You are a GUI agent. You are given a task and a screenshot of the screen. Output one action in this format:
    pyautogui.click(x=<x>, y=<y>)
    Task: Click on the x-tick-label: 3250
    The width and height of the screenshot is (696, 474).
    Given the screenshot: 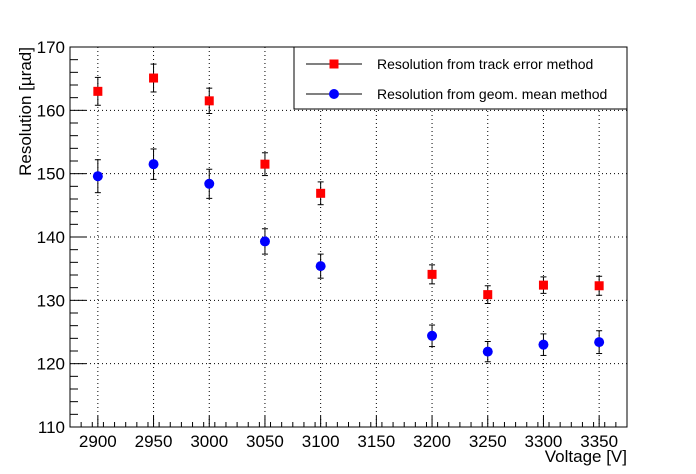 What is the action you would take?
    pyautogui.click(x=488, y=441)
    